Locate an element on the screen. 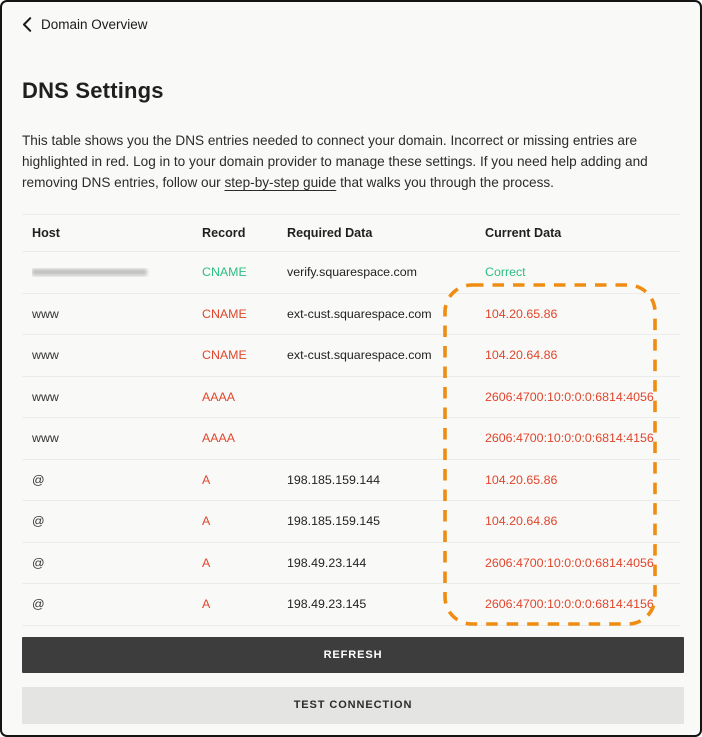 The width and height of the screenshot is (702, 737). required-data-cell: verify.squarespace.com is located at coordinates (352, 272).